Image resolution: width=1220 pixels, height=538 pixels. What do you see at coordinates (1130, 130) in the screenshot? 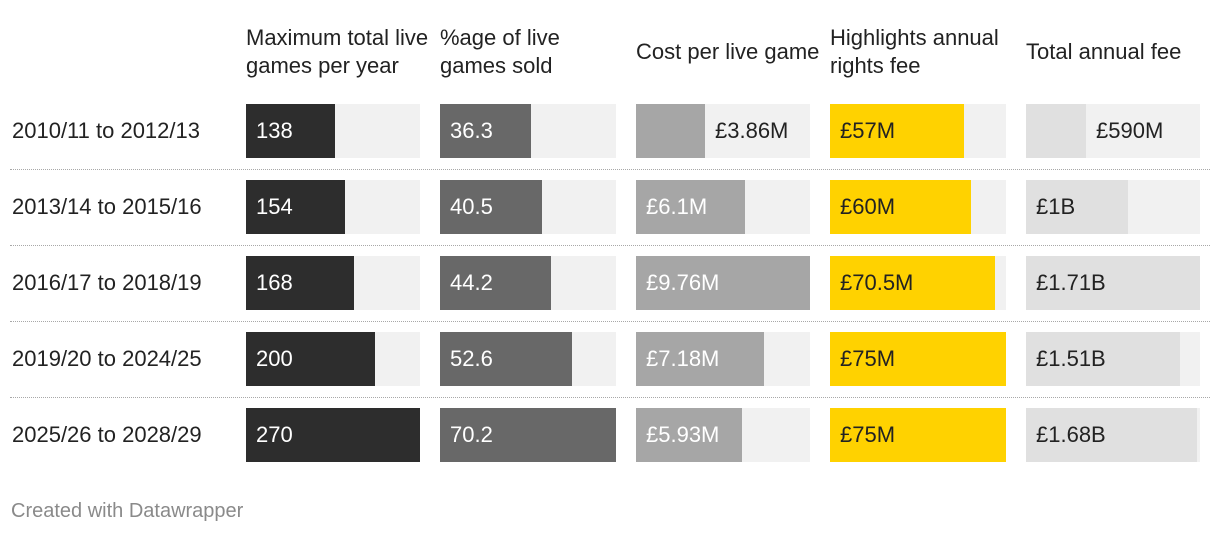
I see `bar-value-total: £590M` at bounding box center [1130, 130].